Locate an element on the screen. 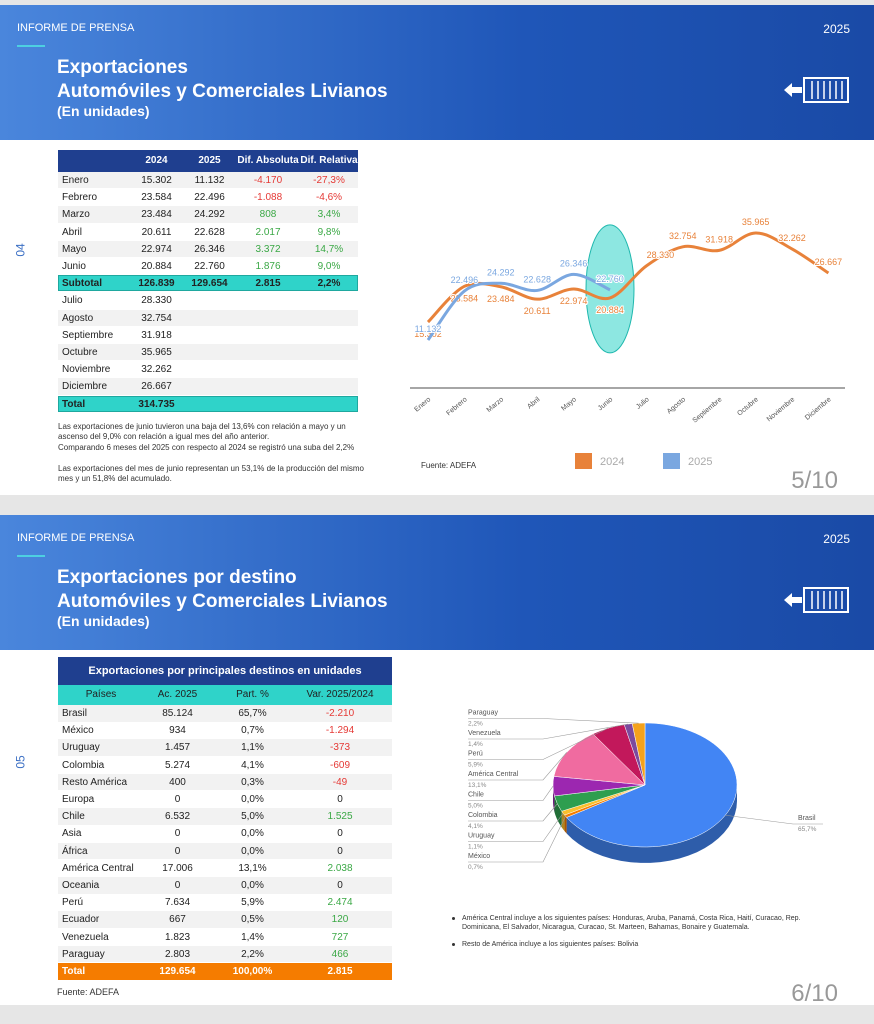  table-cell: 2.017 is located at coordinates (268, 232).